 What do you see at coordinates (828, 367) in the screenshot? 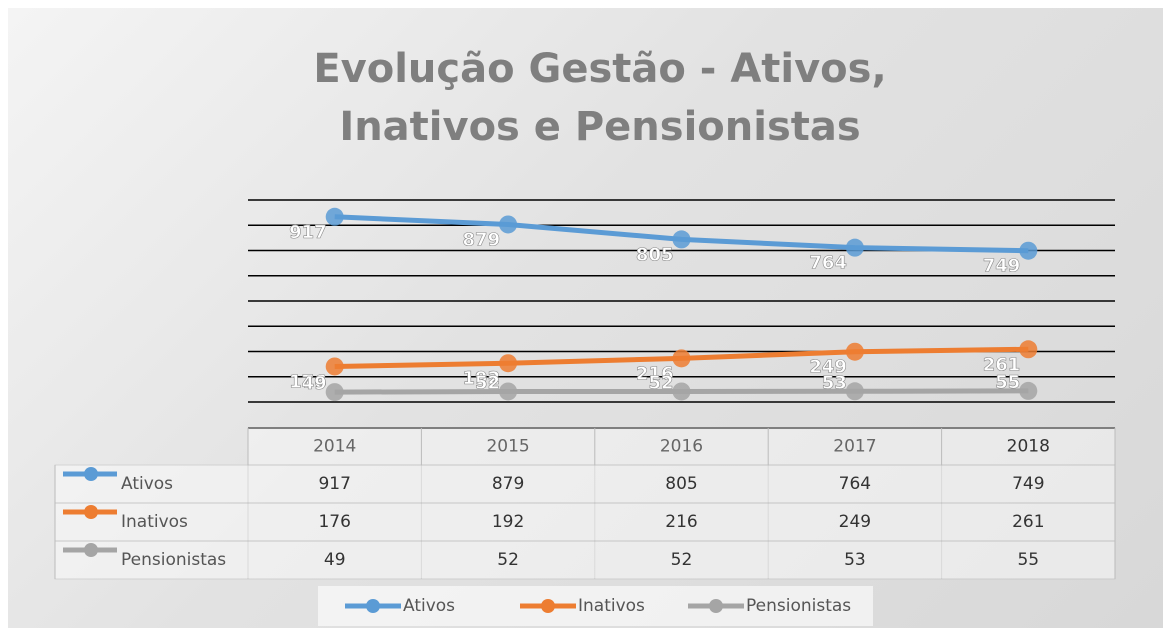
I see `data-label: 249` at bounding box center [828, 367].